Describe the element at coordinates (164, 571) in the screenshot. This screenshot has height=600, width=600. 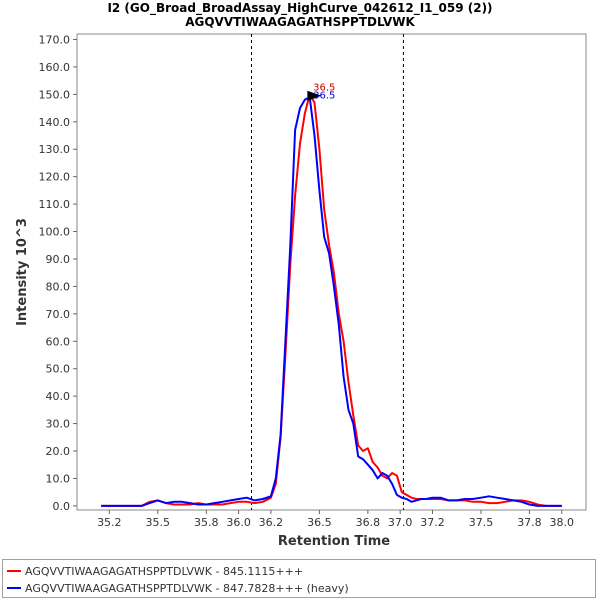
I see `legend-label-light: AGQVVTIWAAGAGATHSPPTDLVWK - 845.1115+++` at that location.